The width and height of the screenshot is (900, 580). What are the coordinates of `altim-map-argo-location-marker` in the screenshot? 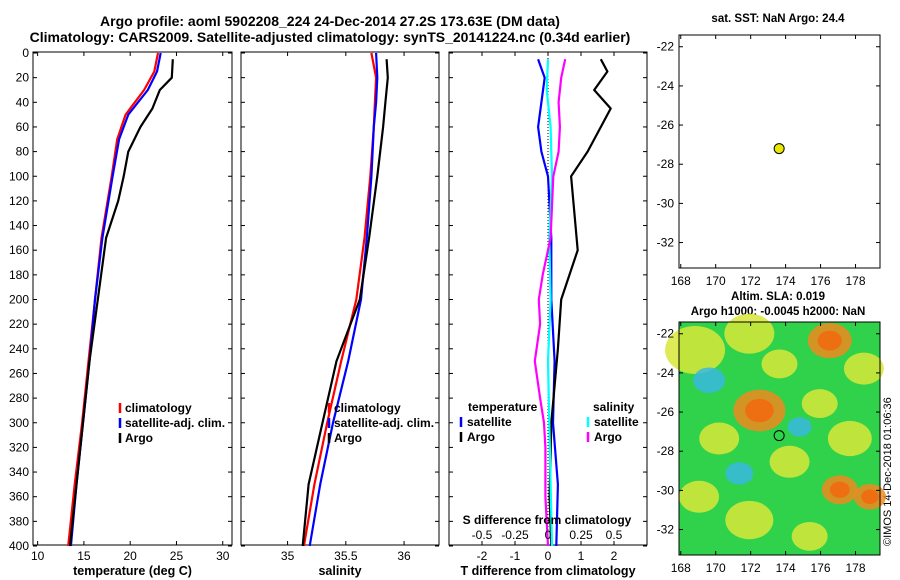 It's located at (779, 436).